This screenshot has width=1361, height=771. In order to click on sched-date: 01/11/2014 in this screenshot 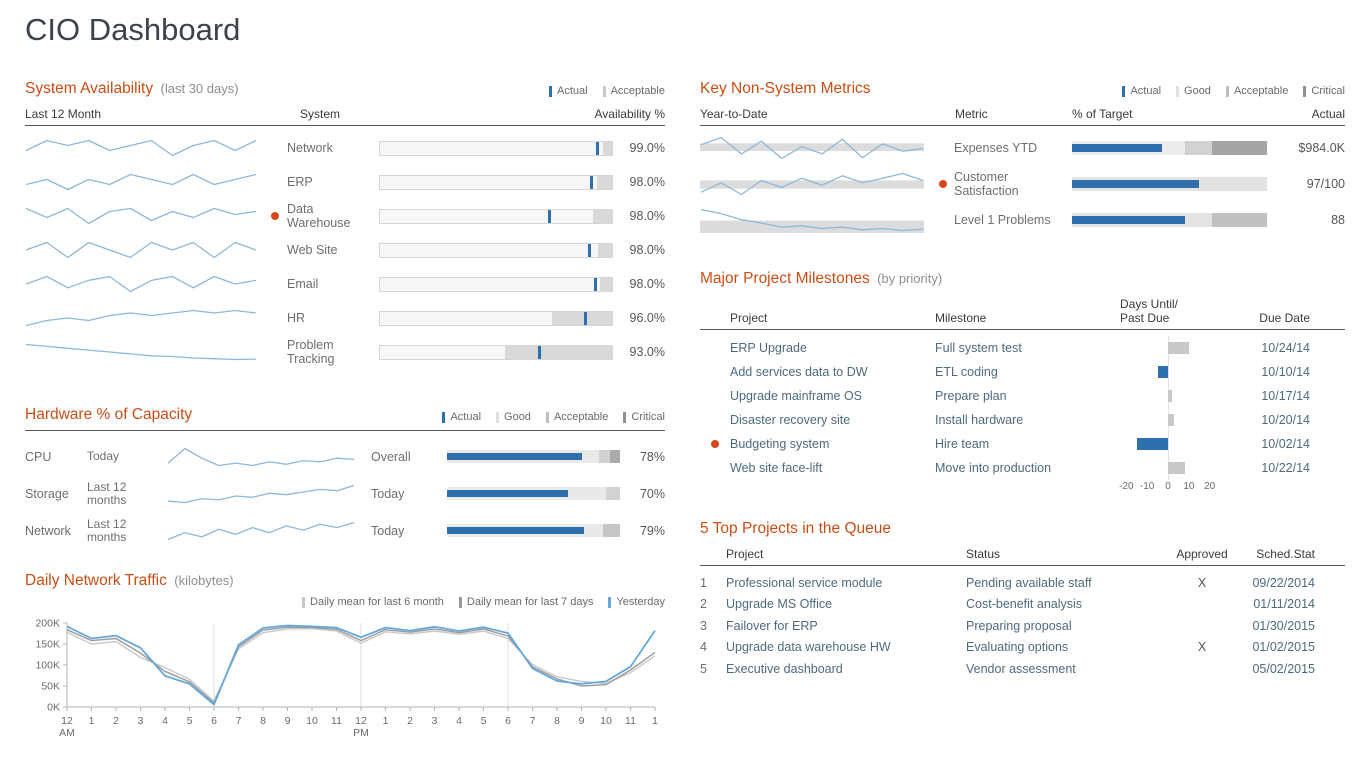, I will do `click(1284, 604)`.